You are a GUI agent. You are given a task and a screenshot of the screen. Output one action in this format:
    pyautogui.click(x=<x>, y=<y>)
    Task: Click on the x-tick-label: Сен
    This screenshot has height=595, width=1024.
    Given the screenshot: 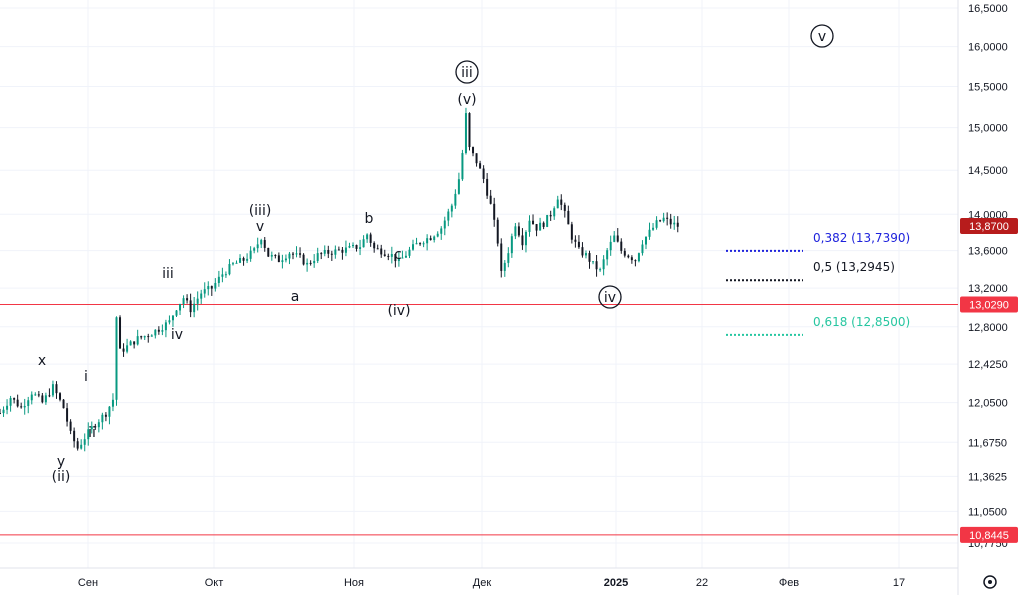 What is the action you would take?
    pyautogui.click(x=88, y=583)
    